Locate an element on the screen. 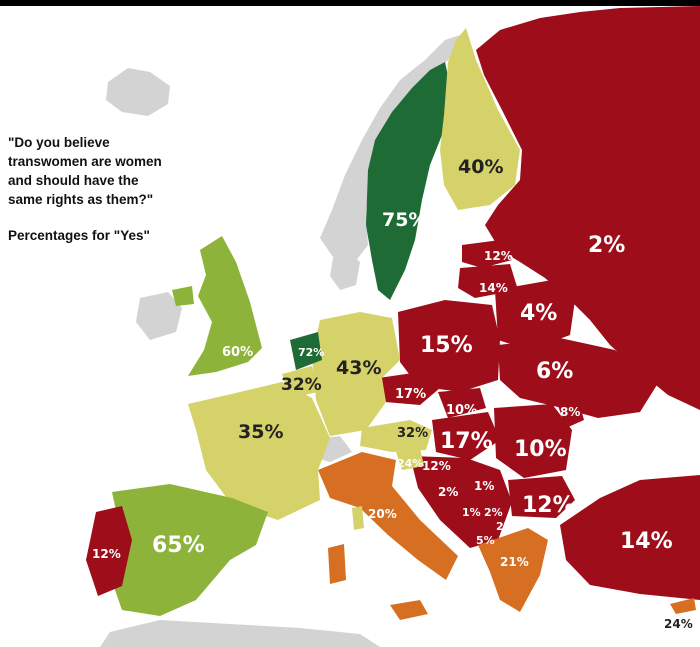 The width and height of the screenshot is (700, 647). label-romania: 10% is located at coordinates (540, 449).